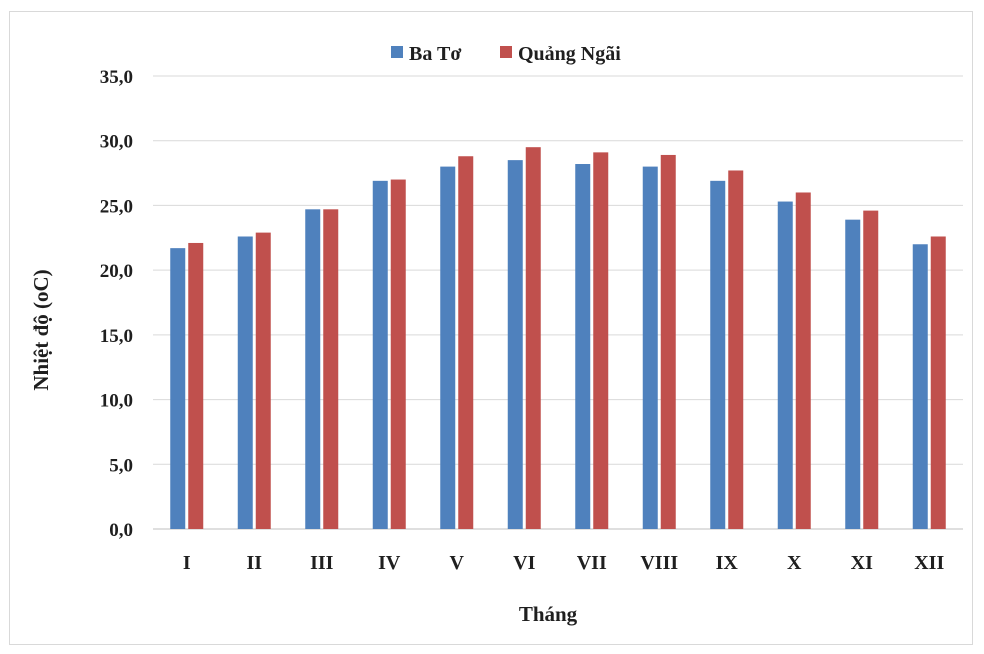 Image resolution: width=984 pixels, height=654 pixels. Describe the element at coordinates (121, 465) in the screenshot. I see `y-tick-label: 5,0` at that location.